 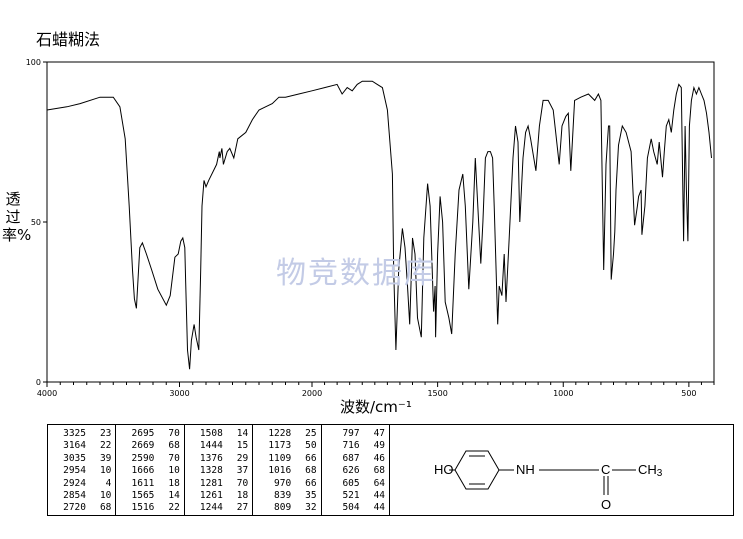 I want to click on peak-wavenumber: 716, so click(x=351, y=446).